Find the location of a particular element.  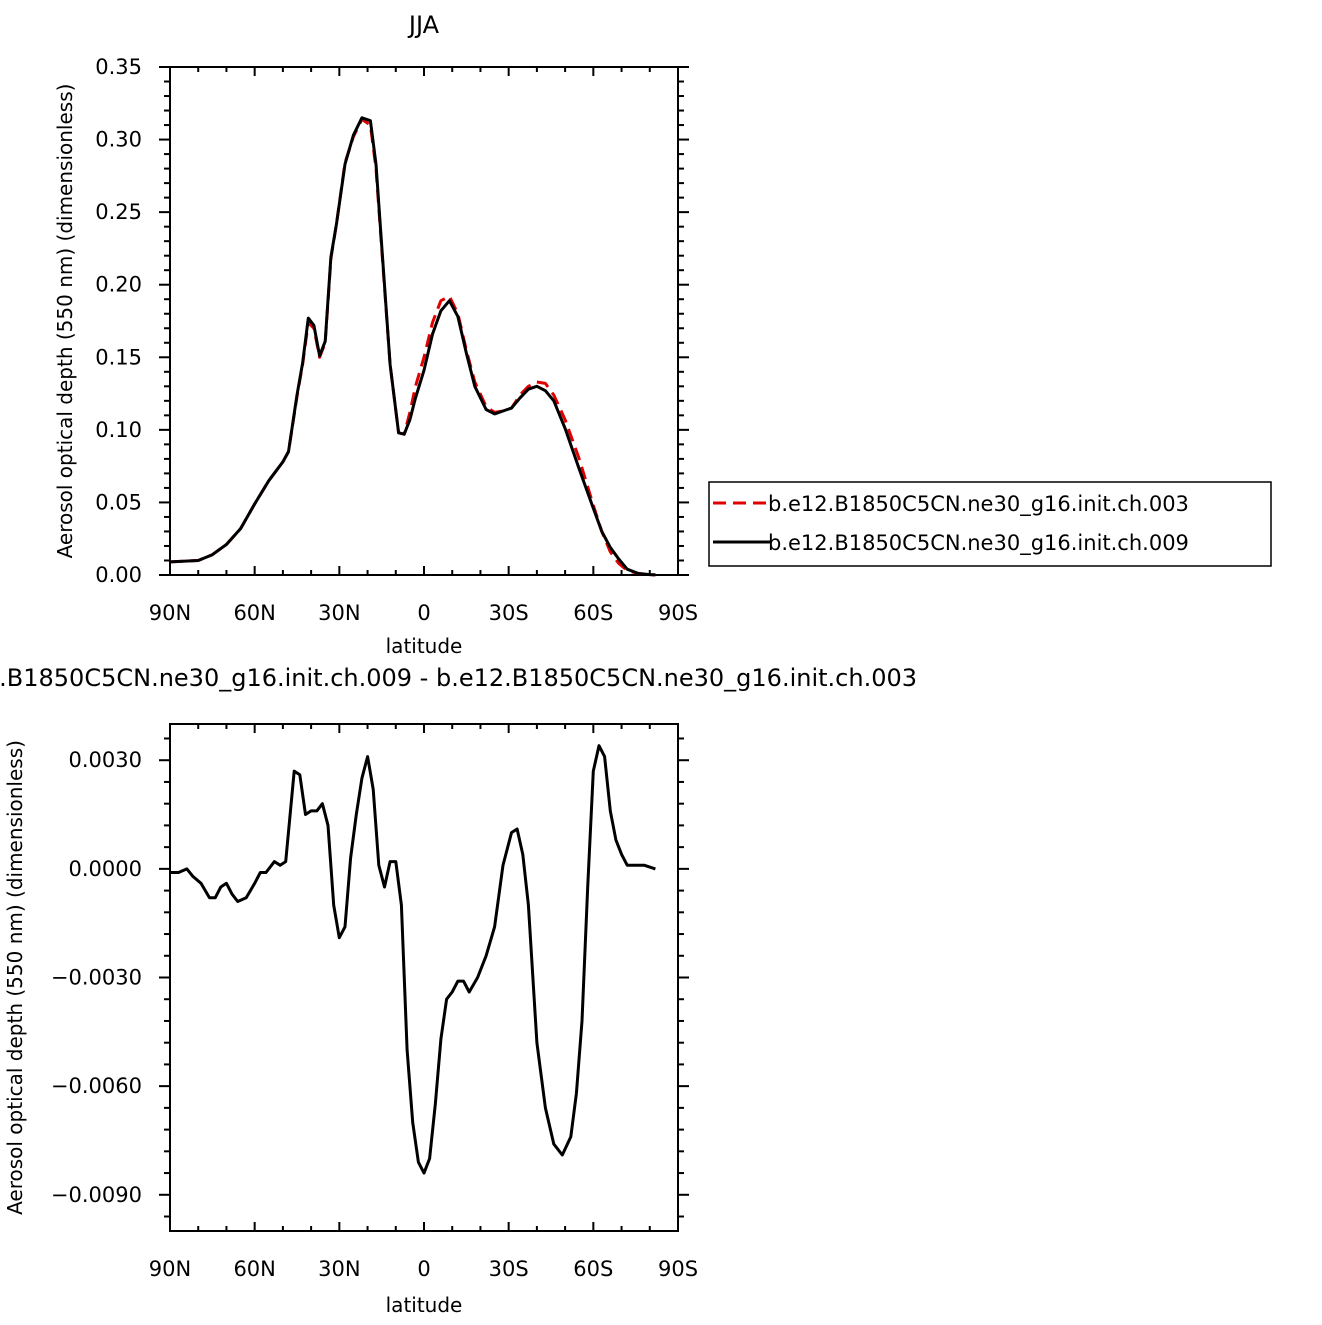

legend-label-0: b.e12.B1850C5CN.ne30_g16.init.ch.003 is located at coordinates (978, 504).